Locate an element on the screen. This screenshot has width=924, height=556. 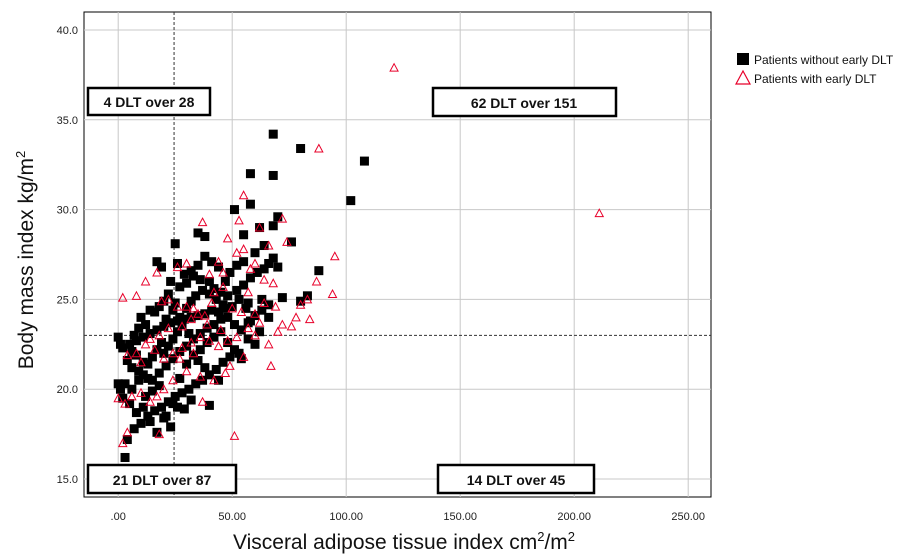
legend-label-with-dlt: Patients with early DLT is located at coordinates (815, 79).